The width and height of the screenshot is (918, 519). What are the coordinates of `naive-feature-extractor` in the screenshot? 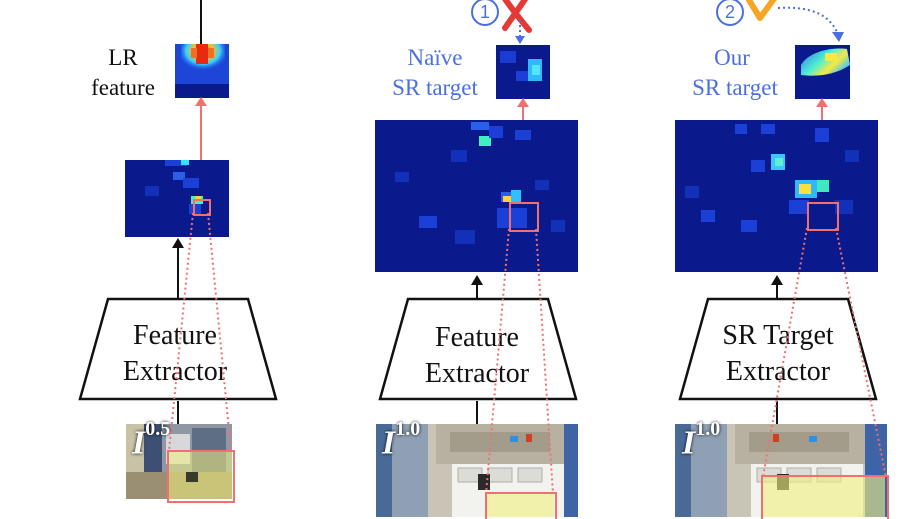 It's located at (478, 349).